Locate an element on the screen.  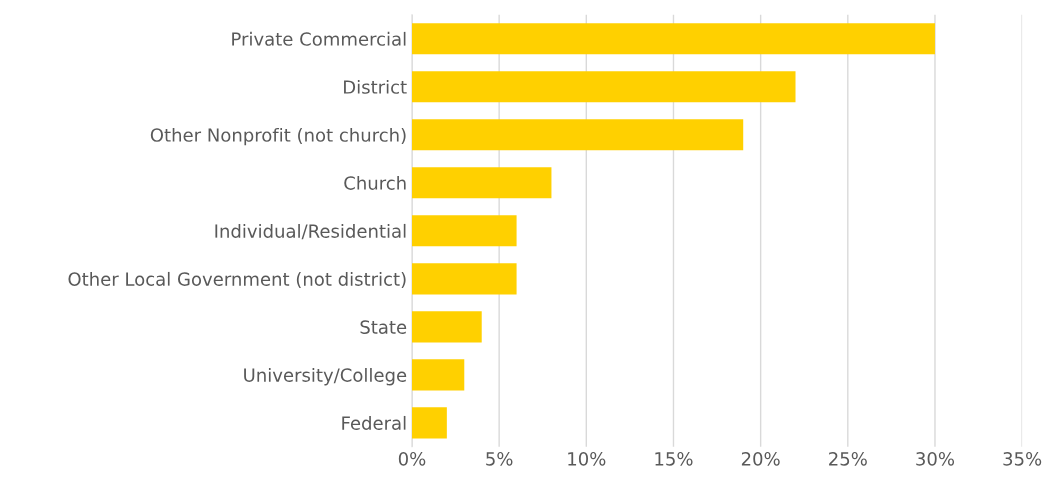
y-tick-label: Church is located at coordinates (375, 182).